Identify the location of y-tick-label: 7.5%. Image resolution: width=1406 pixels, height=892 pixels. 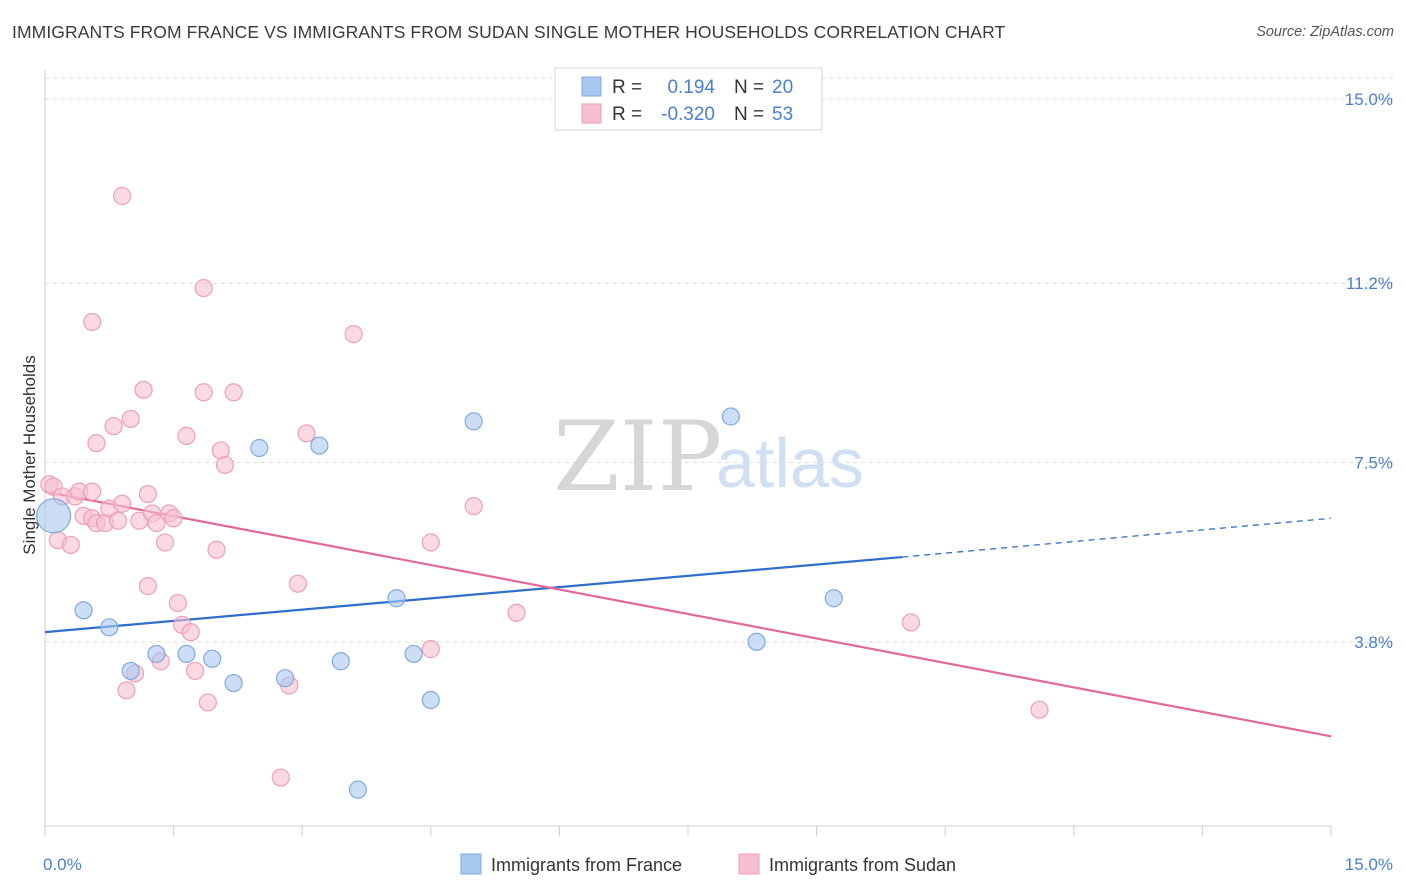
(1373, 463).